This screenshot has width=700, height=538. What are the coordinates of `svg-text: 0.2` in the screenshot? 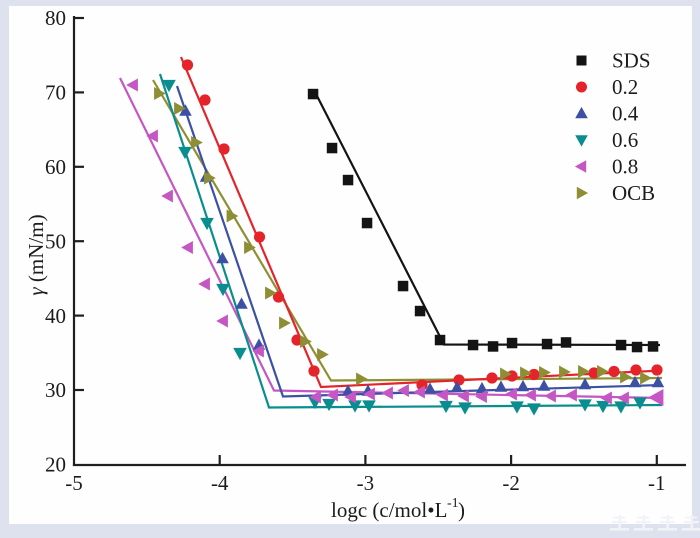 It's located at (625, 87).